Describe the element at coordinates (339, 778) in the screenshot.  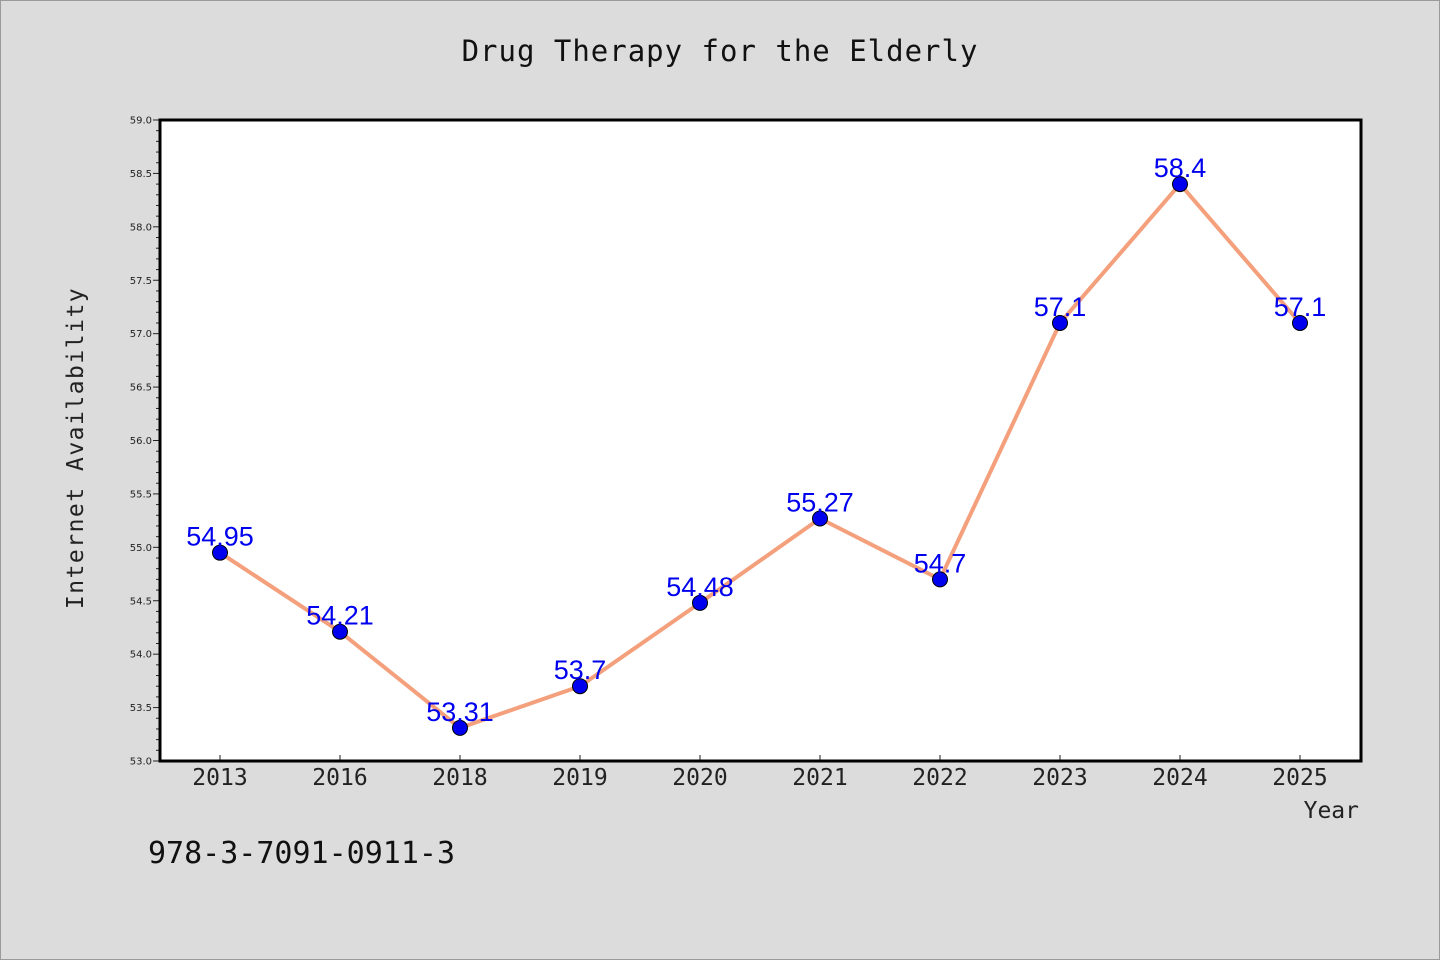
I see `x-tick-label: 2016` at that location.